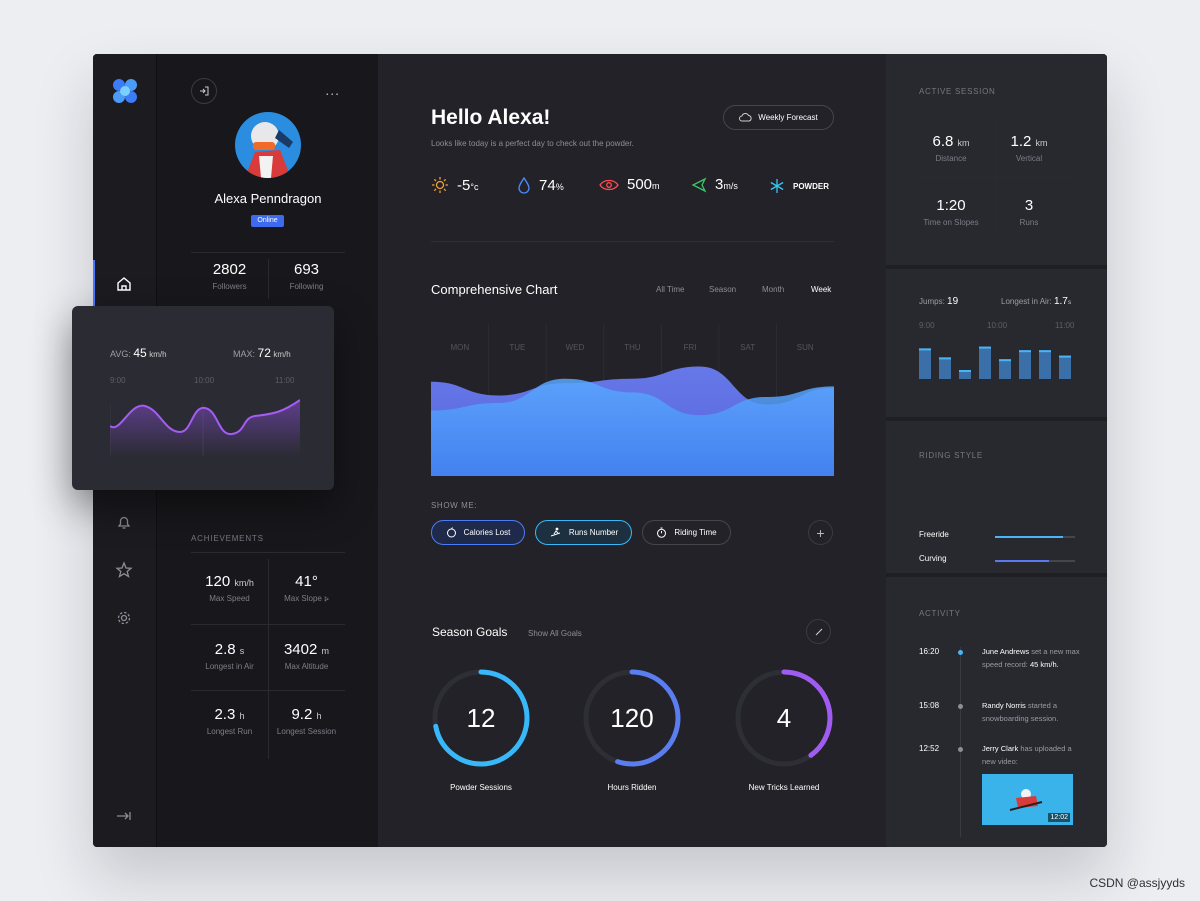  I want to click on achievement-max-speed: 120 km/h Max Speed, so click(229, 588).